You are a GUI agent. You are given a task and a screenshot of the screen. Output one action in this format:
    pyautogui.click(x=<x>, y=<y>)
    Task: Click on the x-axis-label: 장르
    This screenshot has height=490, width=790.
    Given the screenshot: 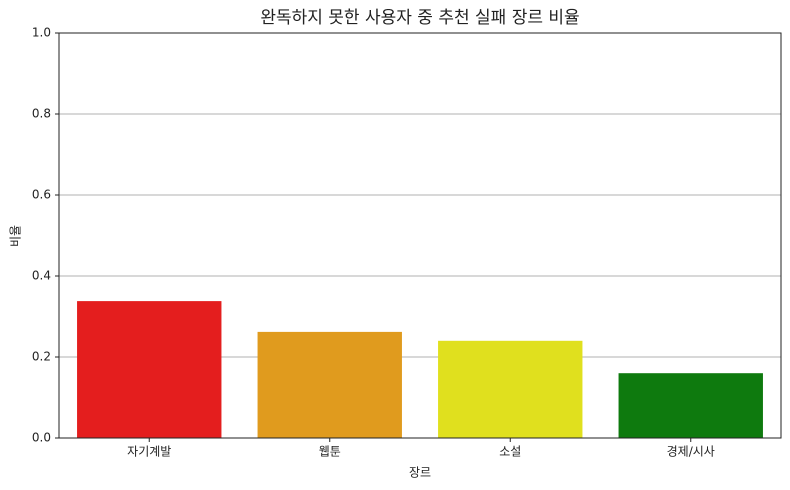 What is the action you would take?
    pyautogui.click(x=420, y=473)
    